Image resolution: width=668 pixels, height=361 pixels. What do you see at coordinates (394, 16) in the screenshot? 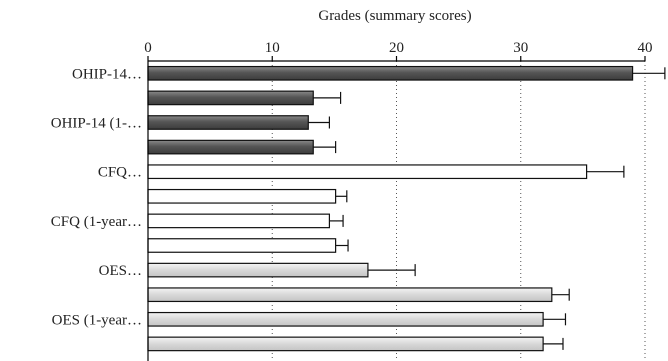
I see `x-axis-title: Grades (summary scores)` at bounding box center [394, 16].